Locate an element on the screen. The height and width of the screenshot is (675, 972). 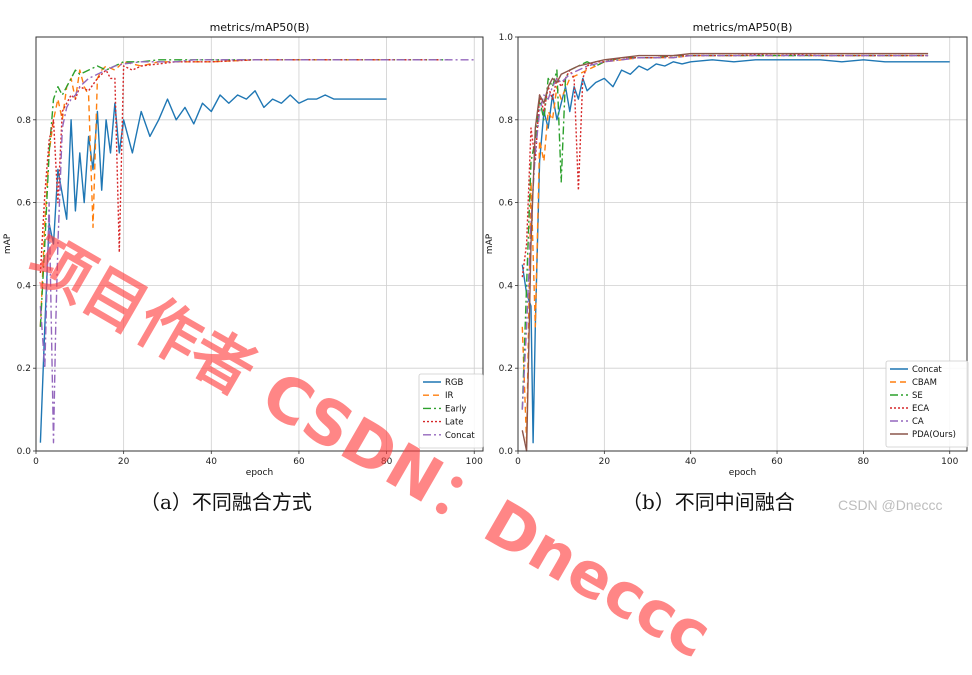
legend-label: SE is located at coordinates (917, 396).